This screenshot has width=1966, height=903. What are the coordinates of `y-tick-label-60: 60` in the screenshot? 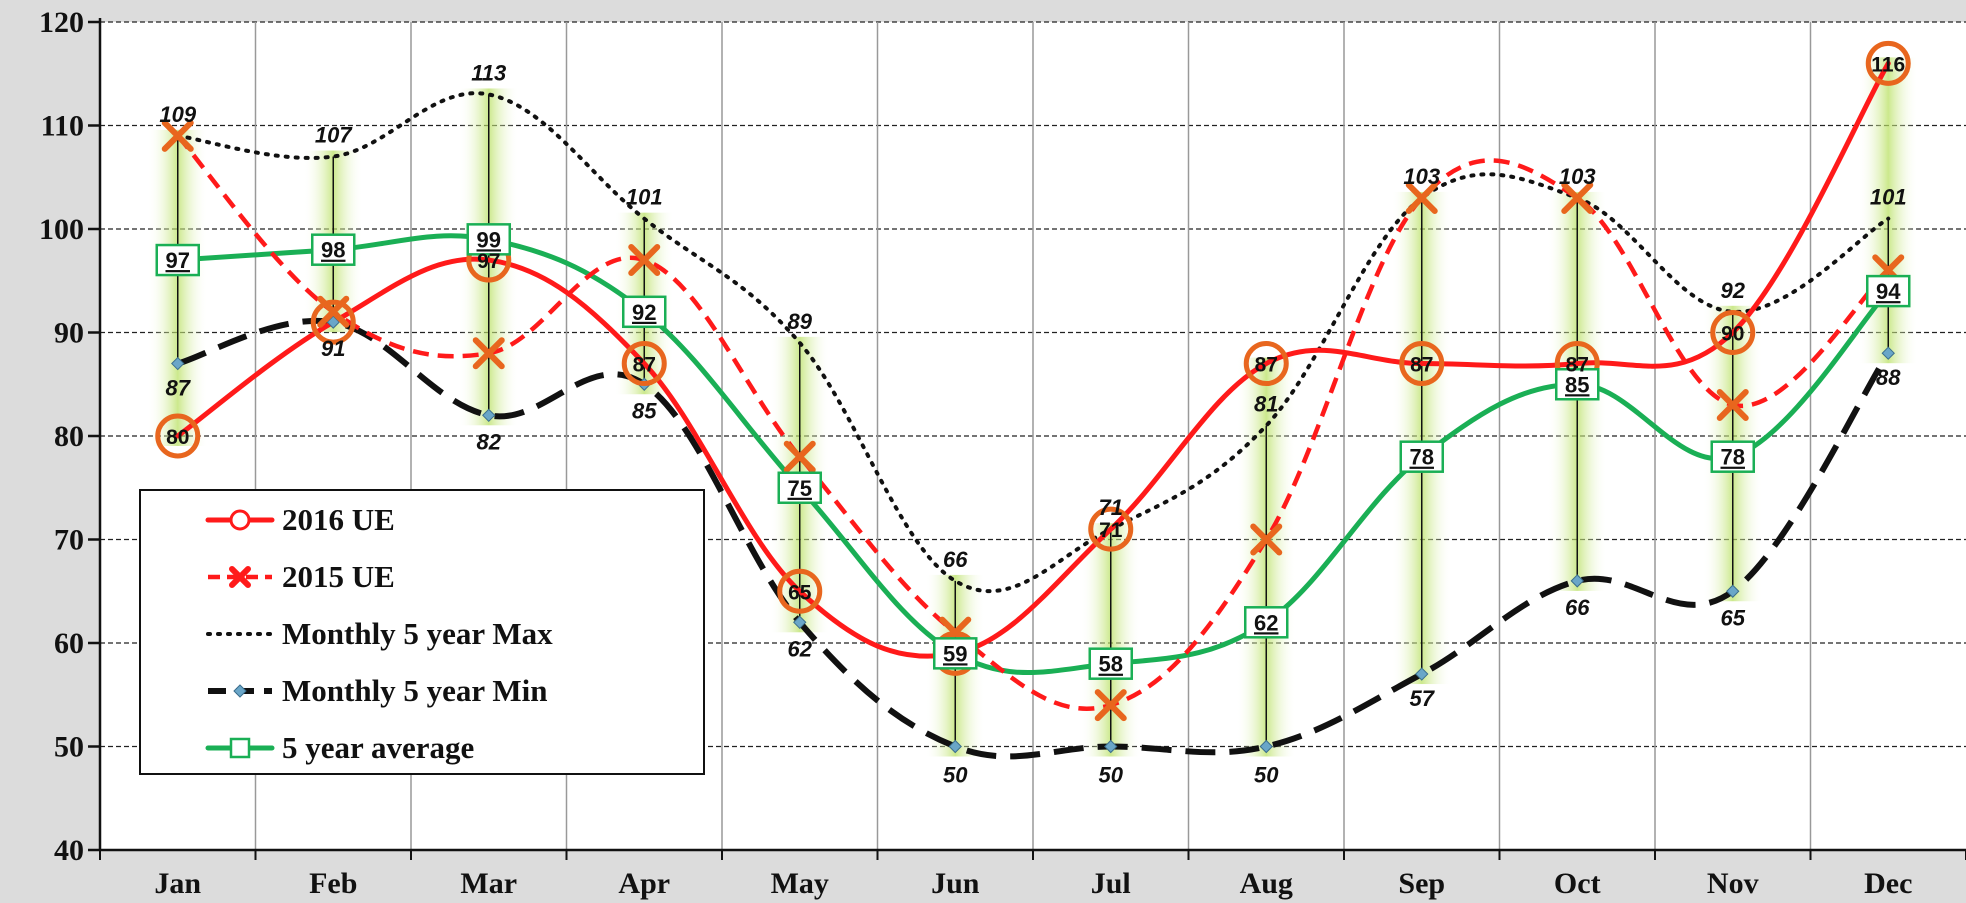 It's located at (69, 643).